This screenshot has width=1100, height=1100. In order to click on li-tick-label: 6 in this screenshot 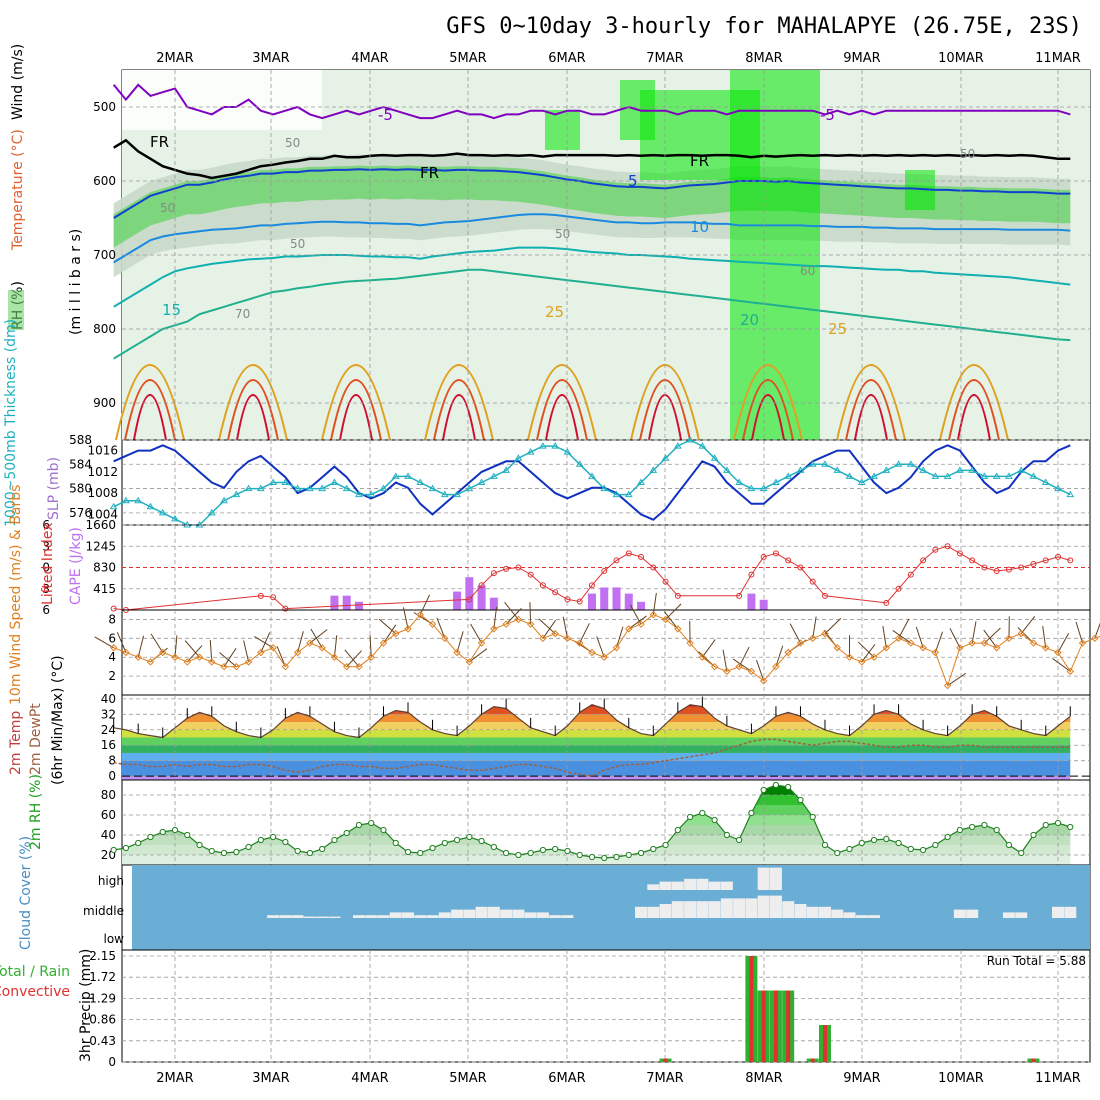, I will do `click(46, 525)`.